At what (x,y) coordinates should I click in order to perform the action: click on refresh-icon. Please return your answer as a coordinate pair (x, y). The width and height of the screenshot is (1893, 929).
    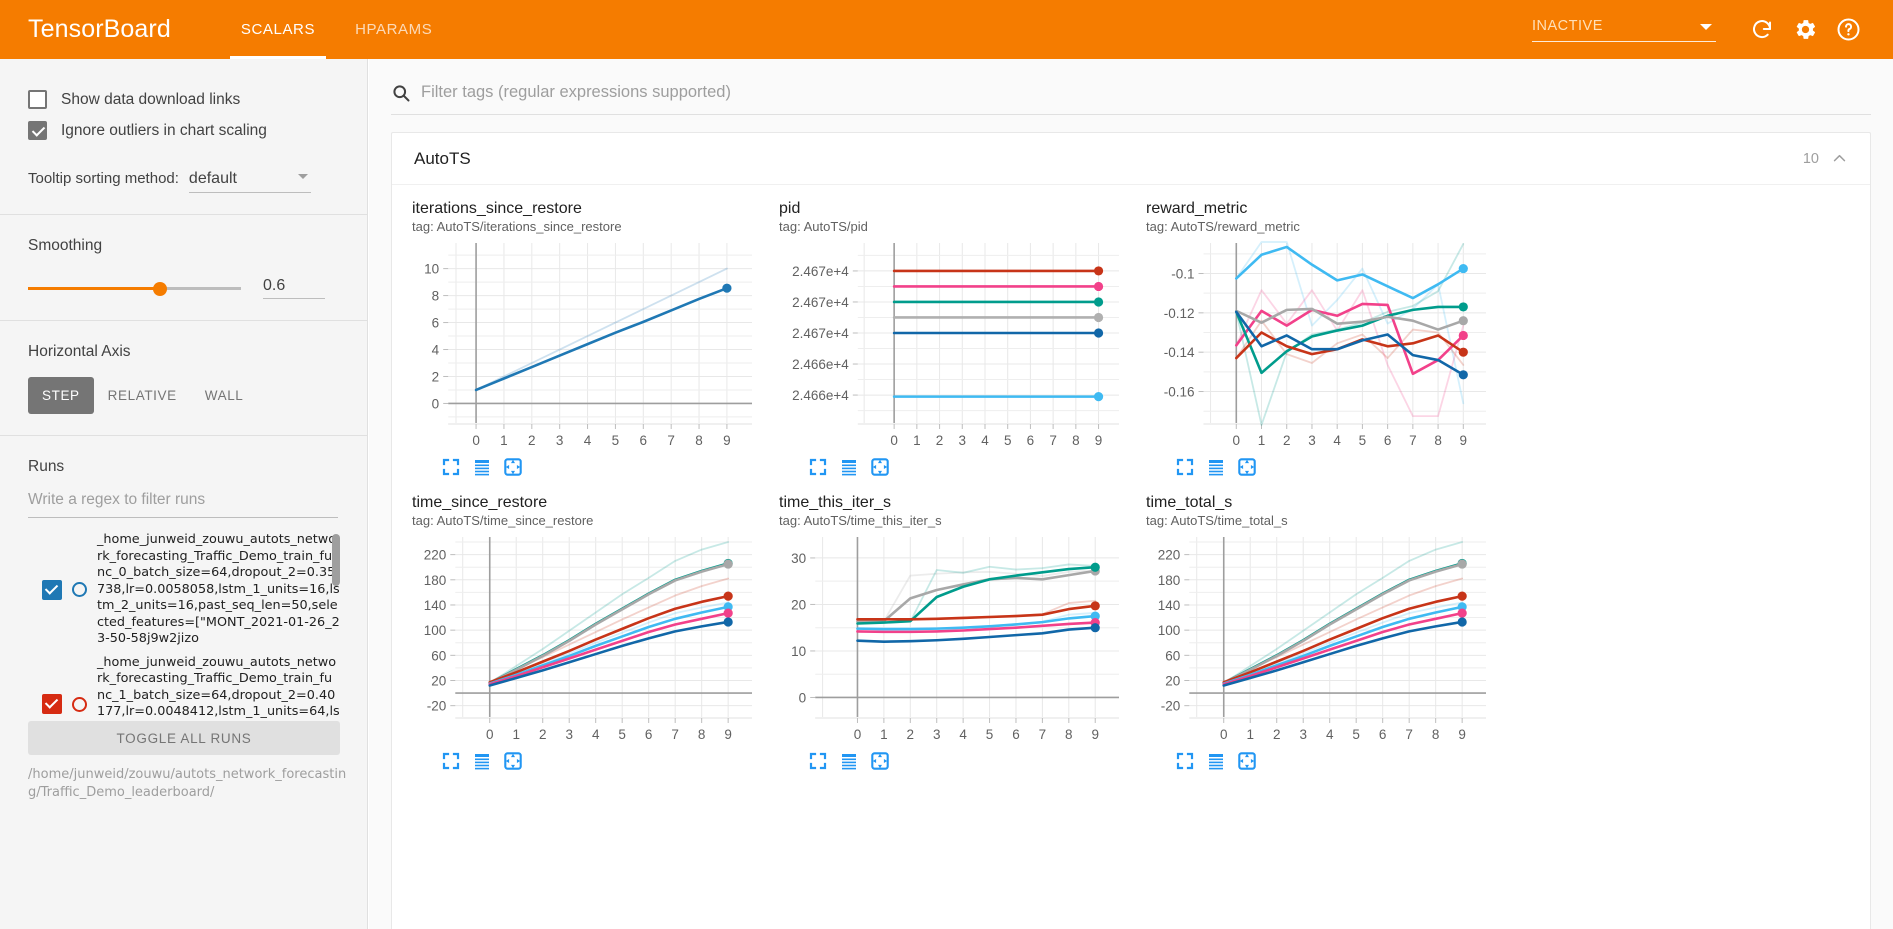
    Looking at the image, I should click on (1762, 30).